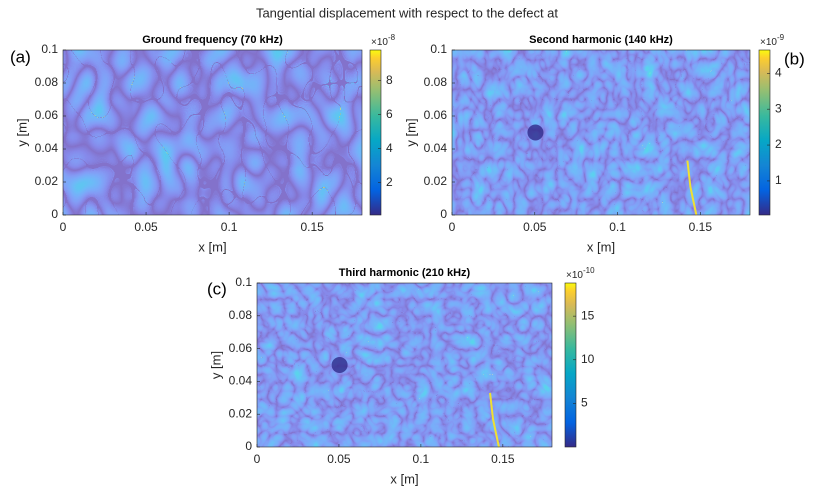  Describe the element at coordinates (588, 315) in the screenshot. I see `colorbar-tick-label: 15` at that location.